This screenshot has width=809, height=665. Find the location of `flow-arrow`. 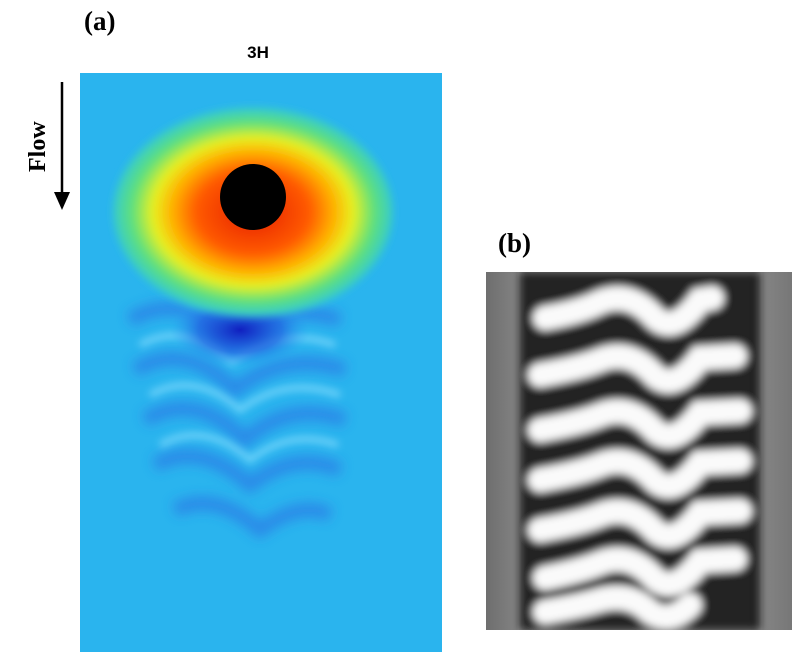

flow-arrow is located at coordinates (62, 146).